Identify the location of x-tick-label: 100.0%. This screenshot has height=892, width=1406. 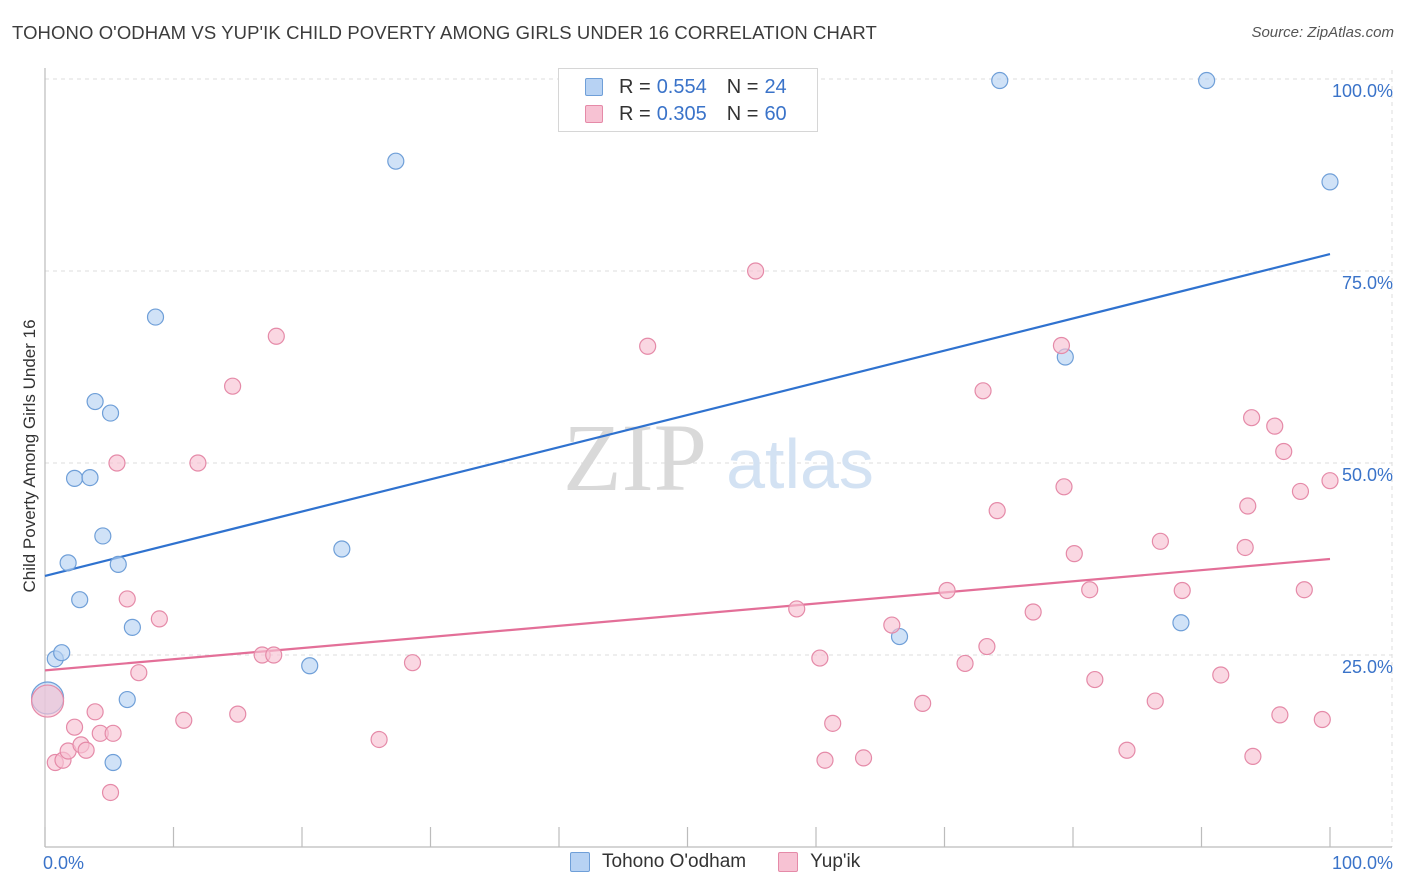
(1362, 863).